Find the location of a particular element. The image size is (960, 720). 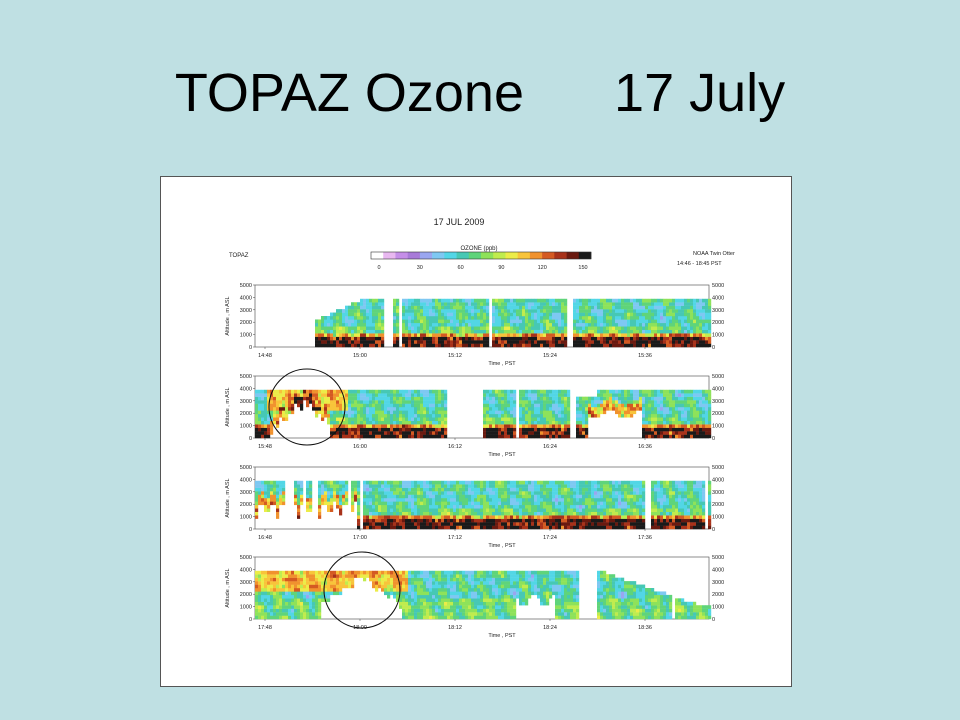

x-tick-label: 16:24 is located at coordinates (550, 447).